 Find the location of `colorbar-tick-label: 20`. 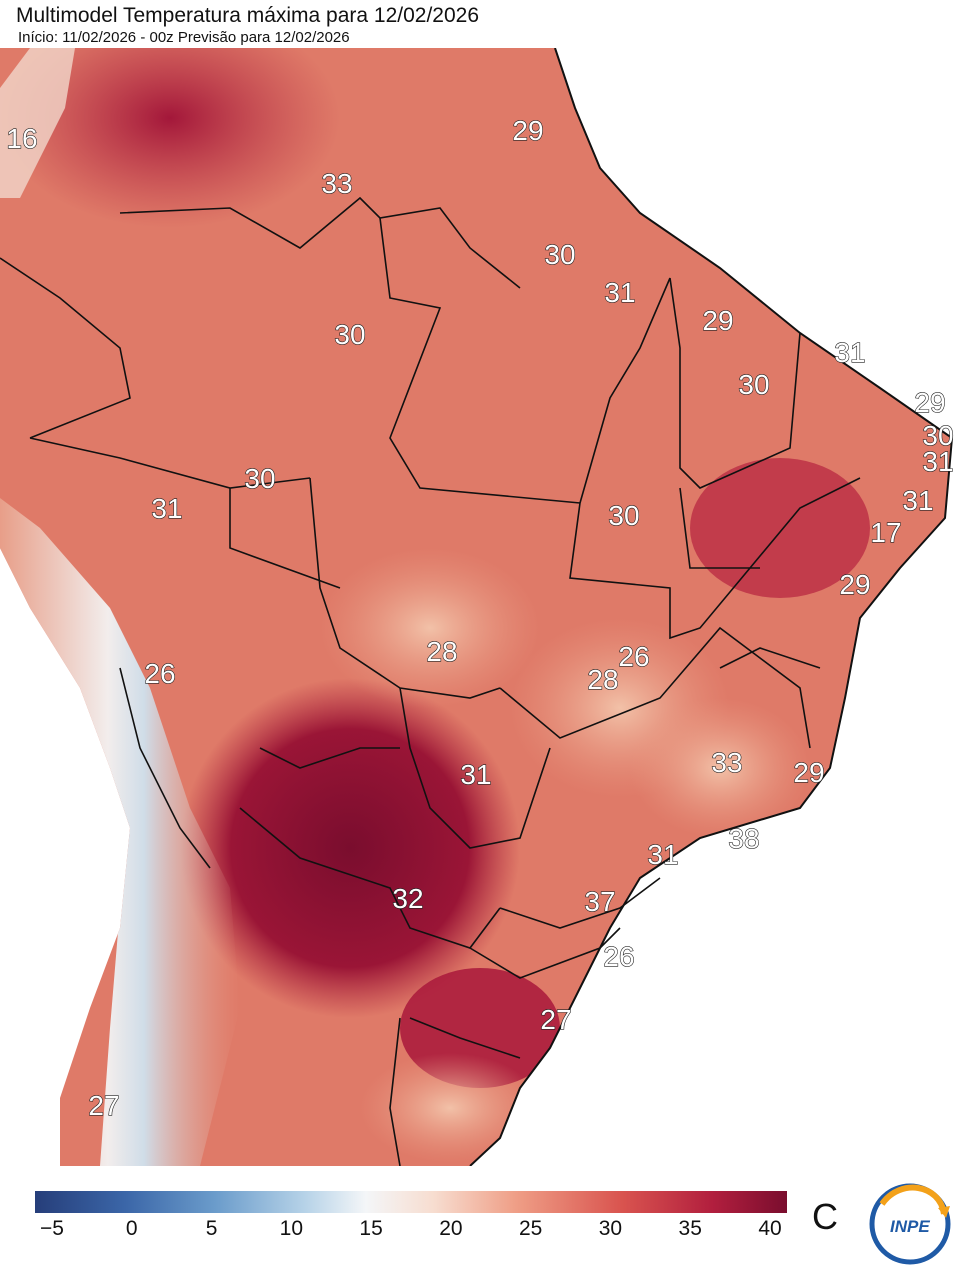

colorbar-tick-label: 20 is located at coordinates (451, 1228).